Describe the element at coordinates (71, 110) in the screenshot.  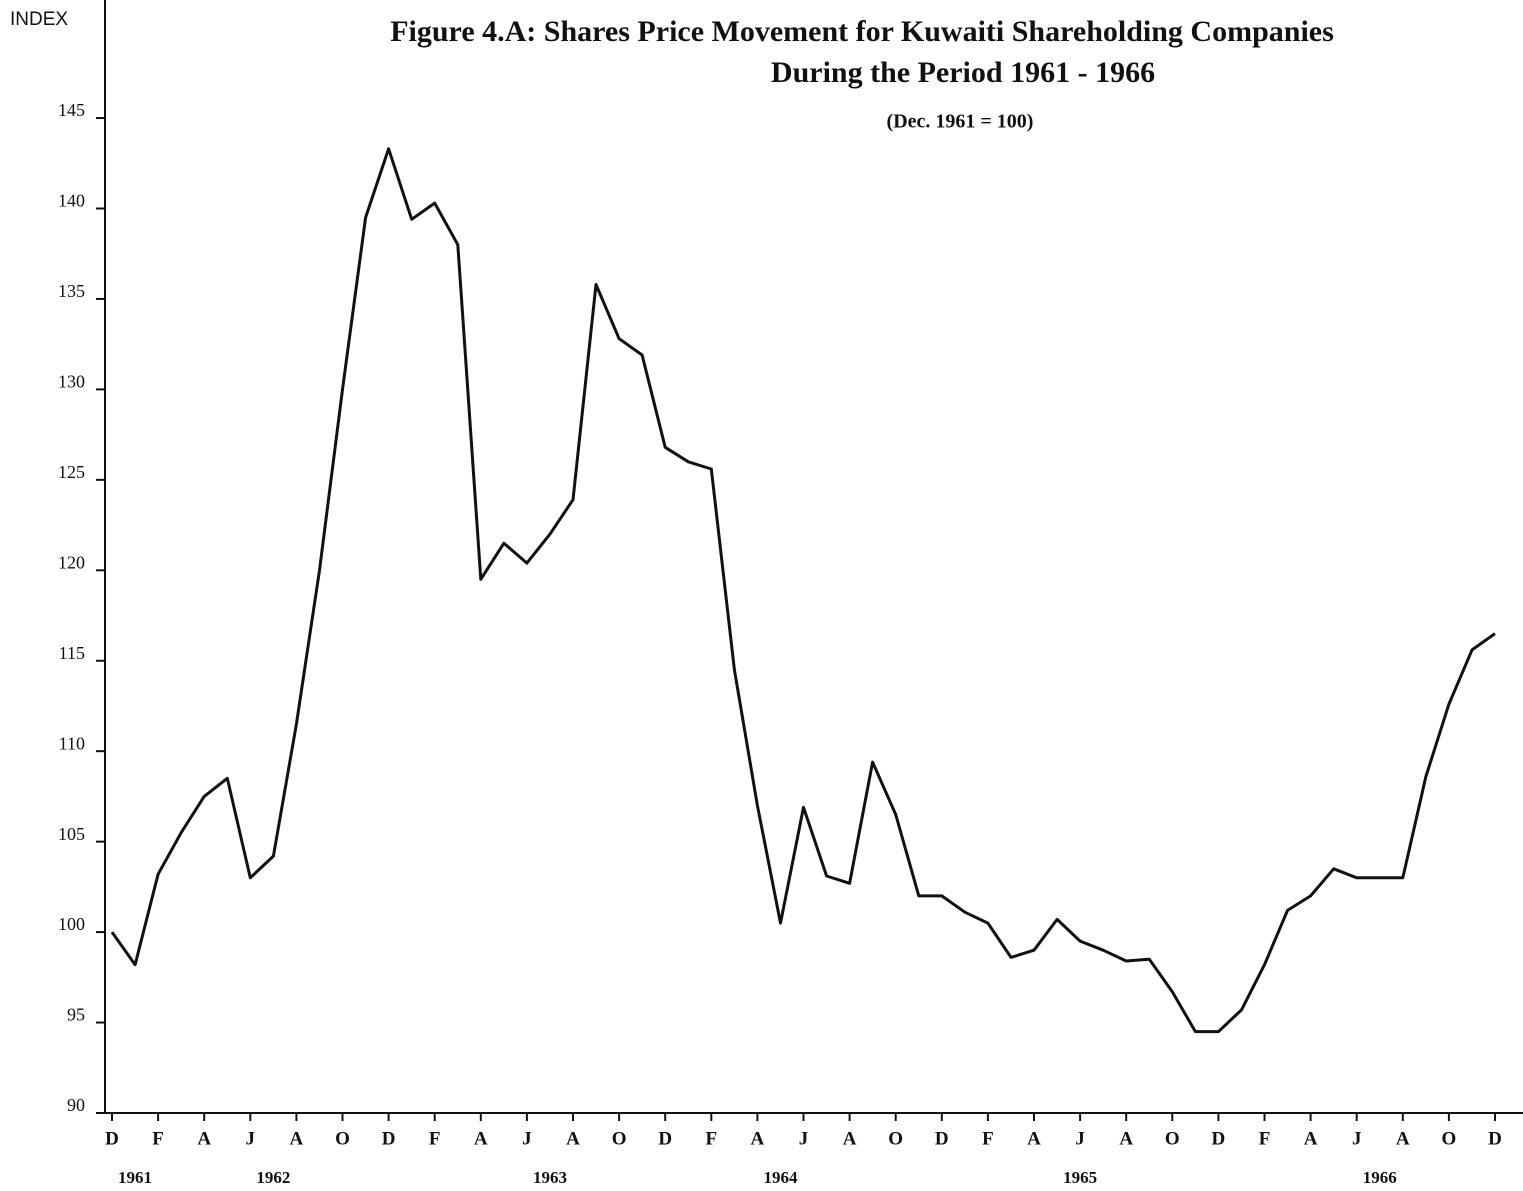
I see `y-tick-label: 145` at that location.